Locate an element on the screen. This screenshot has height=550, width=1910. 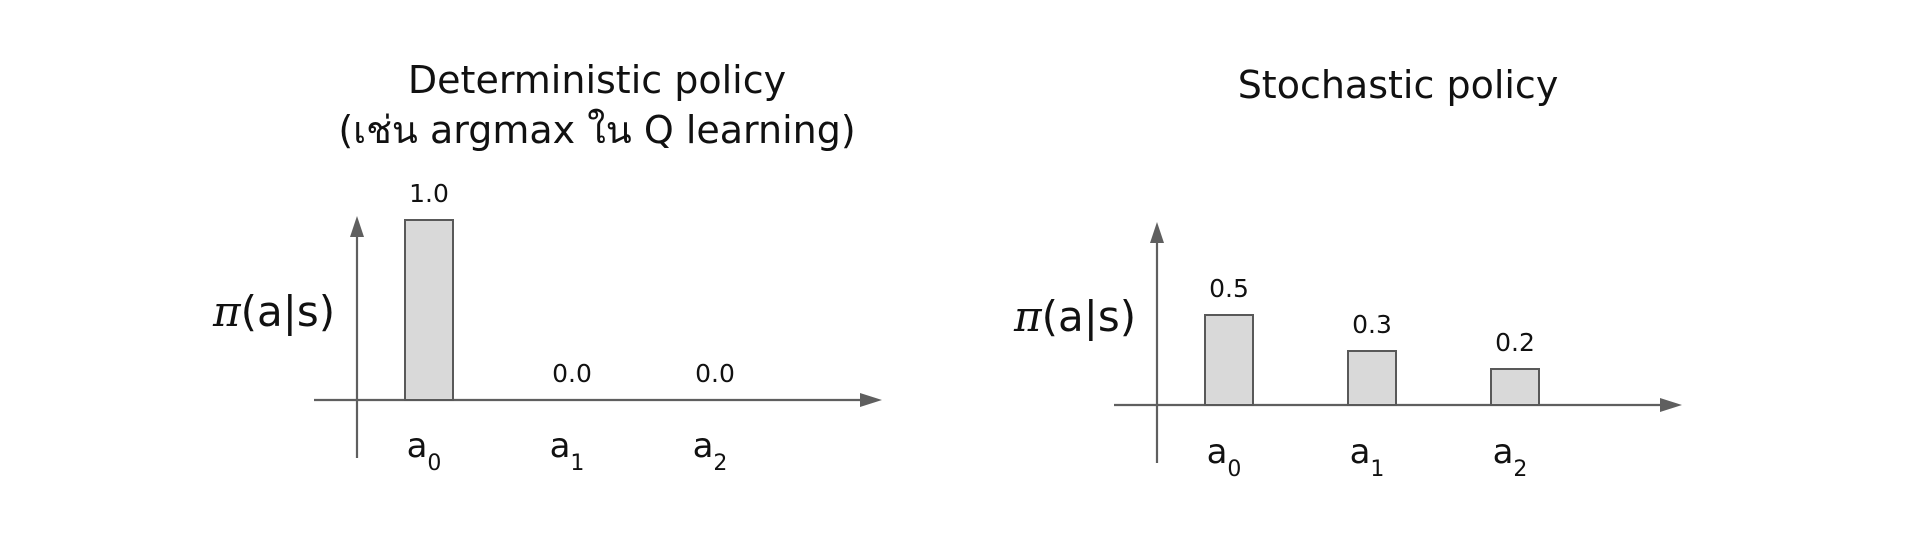
value-label-0: 1.0 is located at coordinates (429, 193).